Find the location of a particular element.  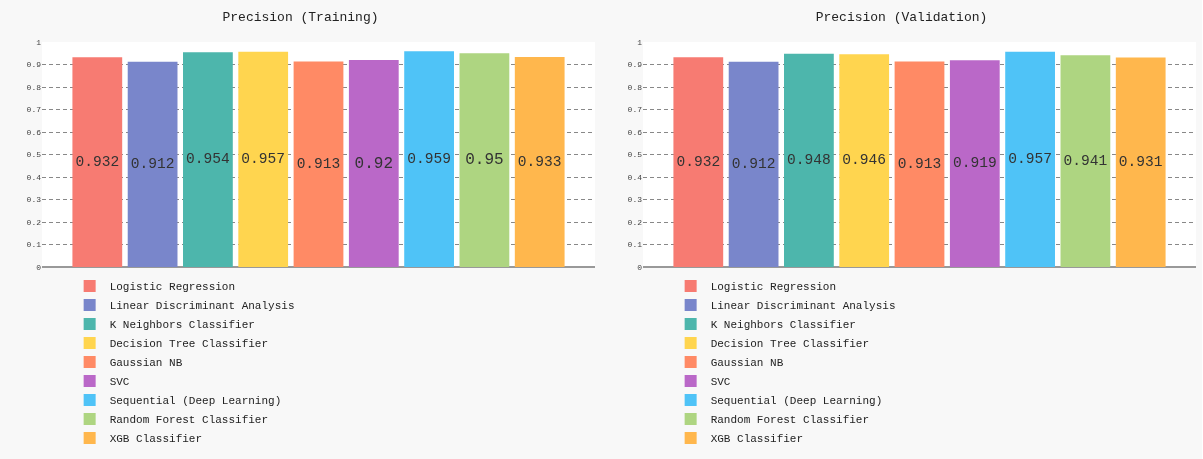

data-label: 0.948 is located at coordinates (809, 160).